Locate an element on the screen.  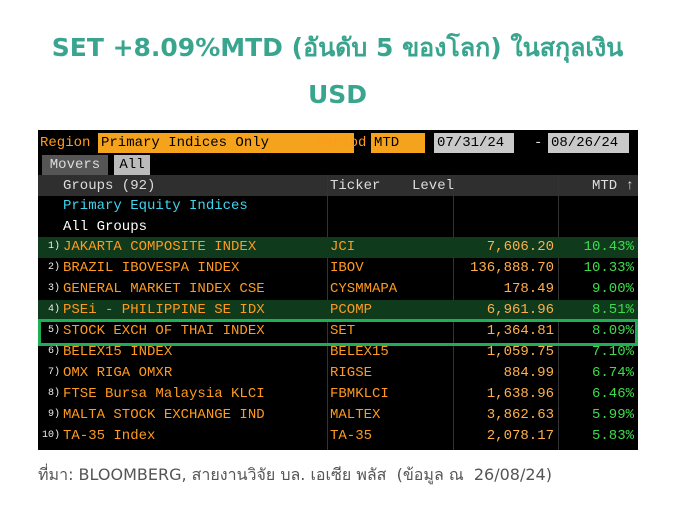
row-number: 3) is located at coordinates (53, 288).